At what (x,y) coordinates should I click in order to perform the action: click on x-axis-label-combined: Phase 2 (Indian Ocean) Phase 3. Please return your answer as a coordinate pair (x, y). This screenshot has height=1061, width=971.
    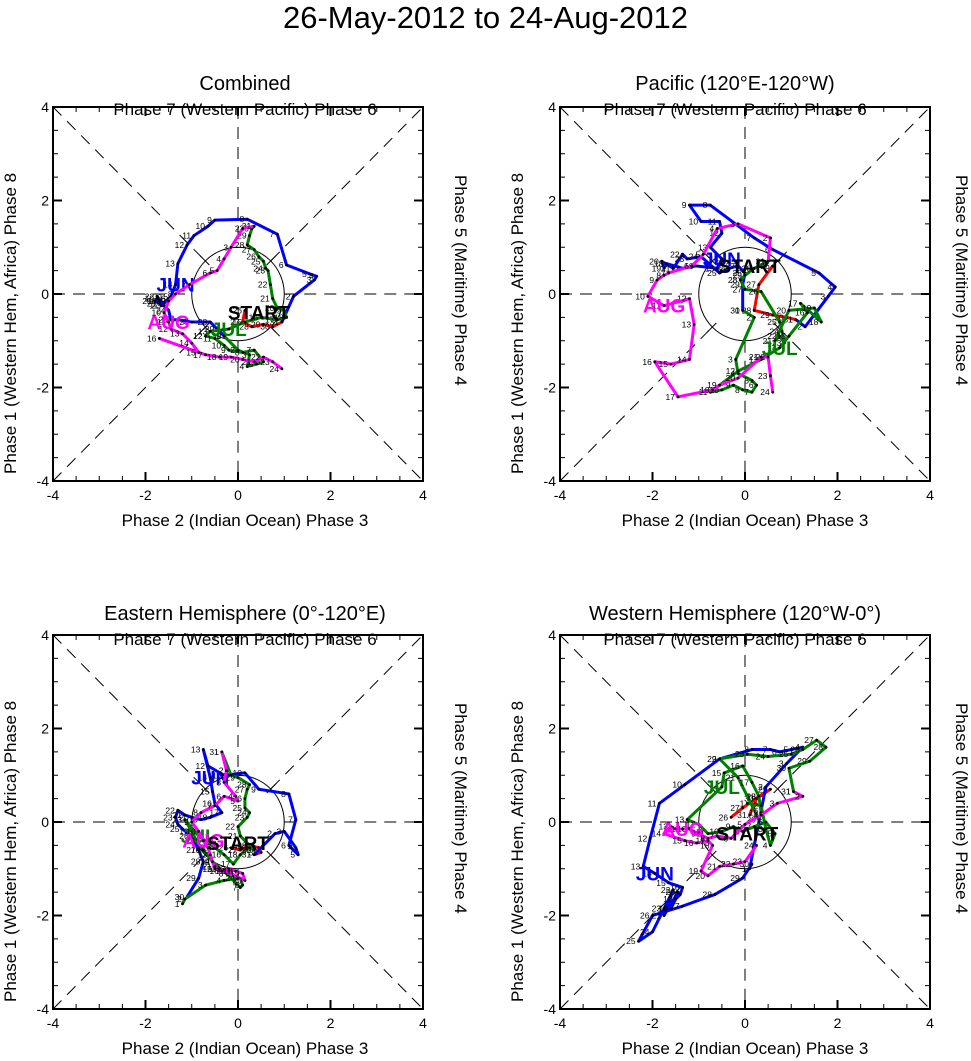
    Looking at the image, I should click on (245, 520).